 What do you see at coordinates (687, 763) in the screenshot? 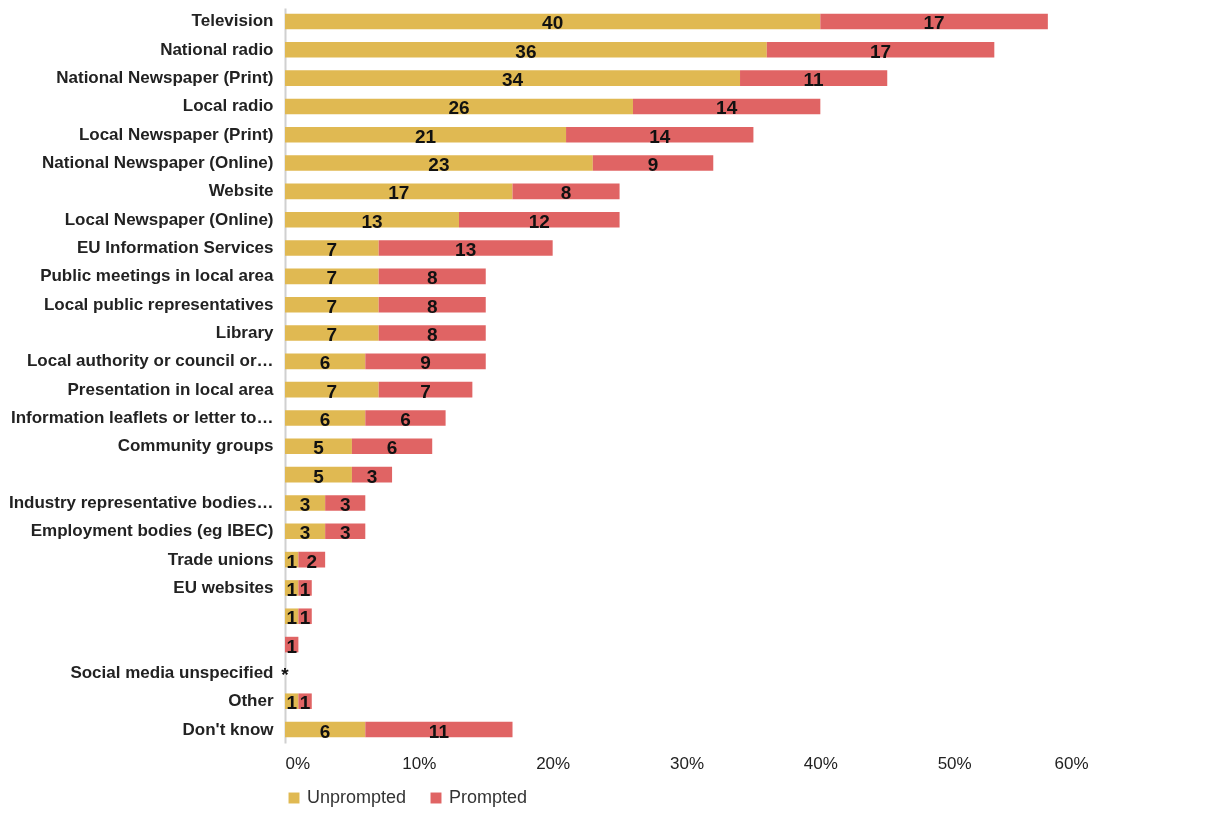
I see `x-tick-label: 30%` at bounding box center [687, 763].